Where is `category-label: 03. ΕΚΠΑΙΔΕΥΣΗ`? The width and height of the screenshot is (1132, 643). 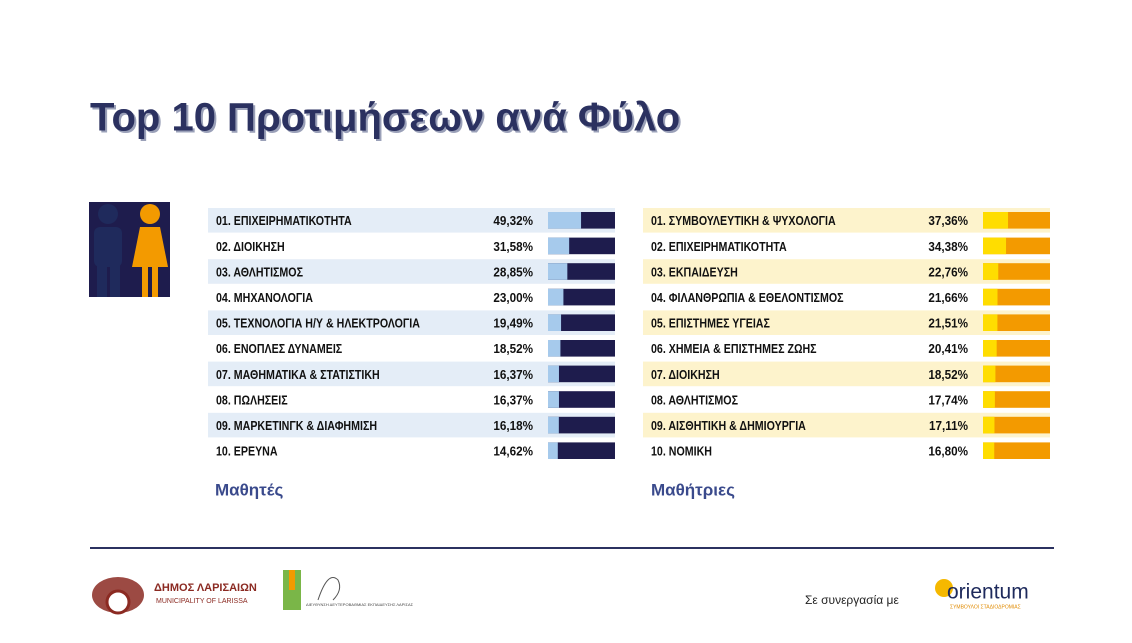 category-label: 03. ΕΚΠΑΙΔΕΥΣΗ is located at coordinates (694, 271).